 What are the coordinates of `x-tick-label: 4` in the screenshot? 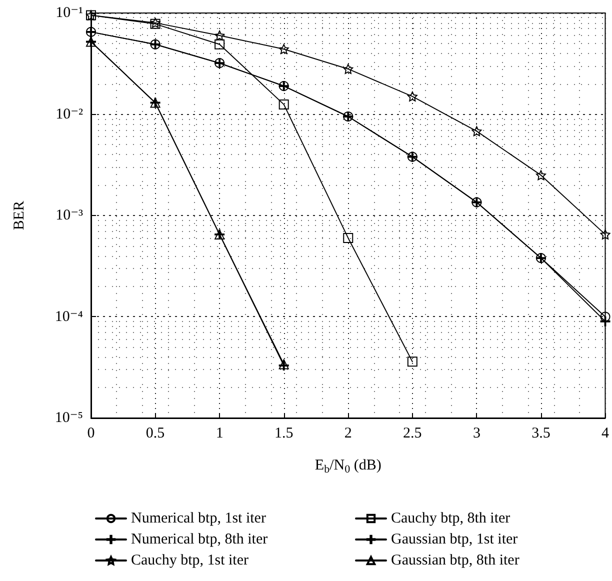 It's located at (606, 434).